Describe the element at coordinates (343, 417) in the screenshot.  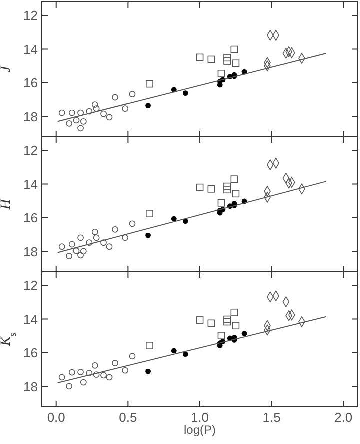
I see `x-tick-label: 2.0` at that location.